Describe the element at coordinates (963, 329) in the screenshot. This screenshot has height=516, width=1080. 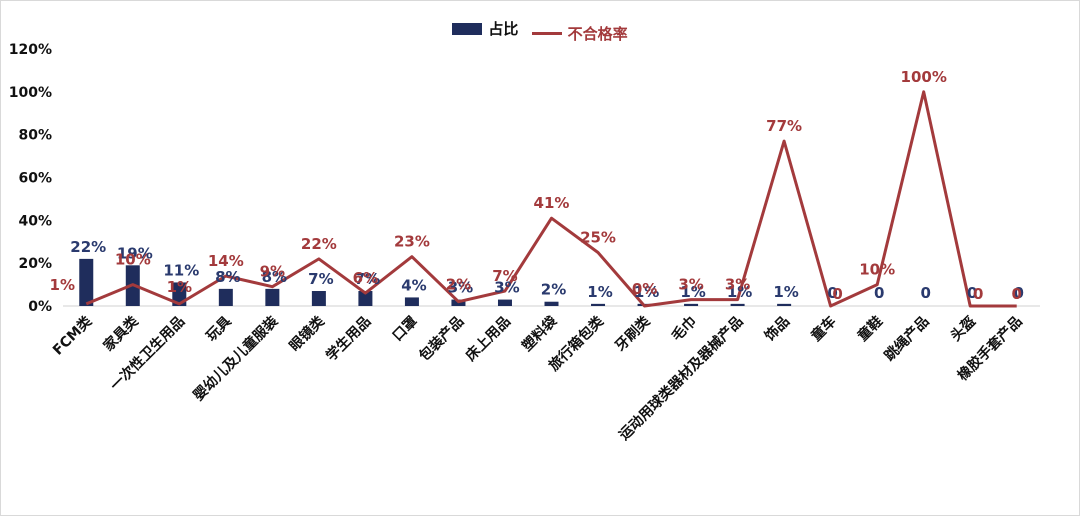
I see `x-tick-label: 头盔` at that location.